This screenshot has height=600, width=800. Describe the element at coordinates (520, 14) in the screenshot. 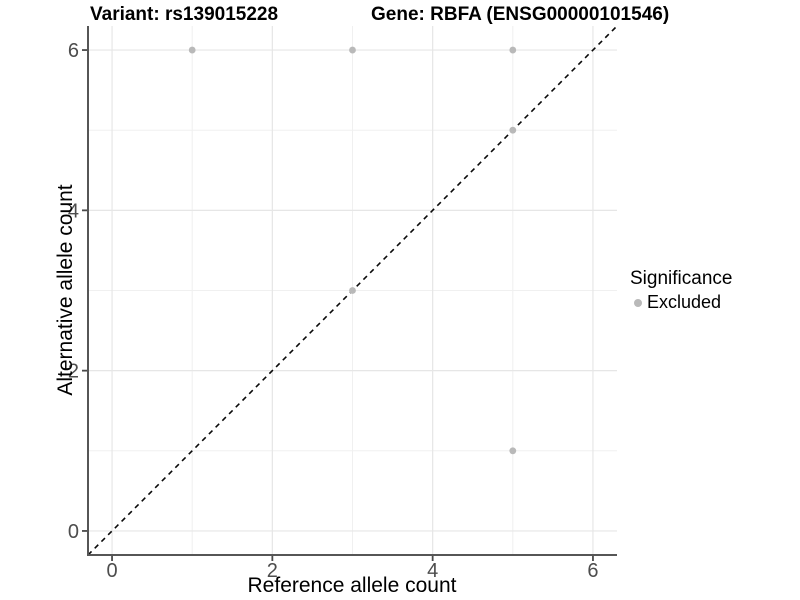

I see `gene-title: Gene: RBFA (ENSG00000101546)` at that location.